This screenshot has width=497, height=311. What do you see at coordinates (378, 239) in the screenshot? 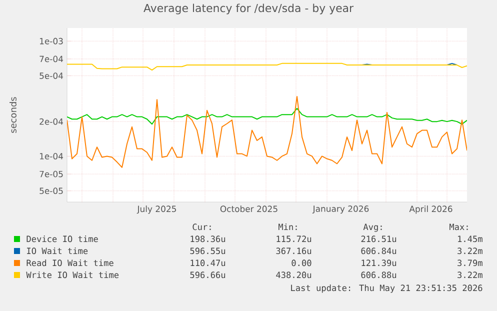
I see `text: 216.51u` at bounding box center [378, 239].